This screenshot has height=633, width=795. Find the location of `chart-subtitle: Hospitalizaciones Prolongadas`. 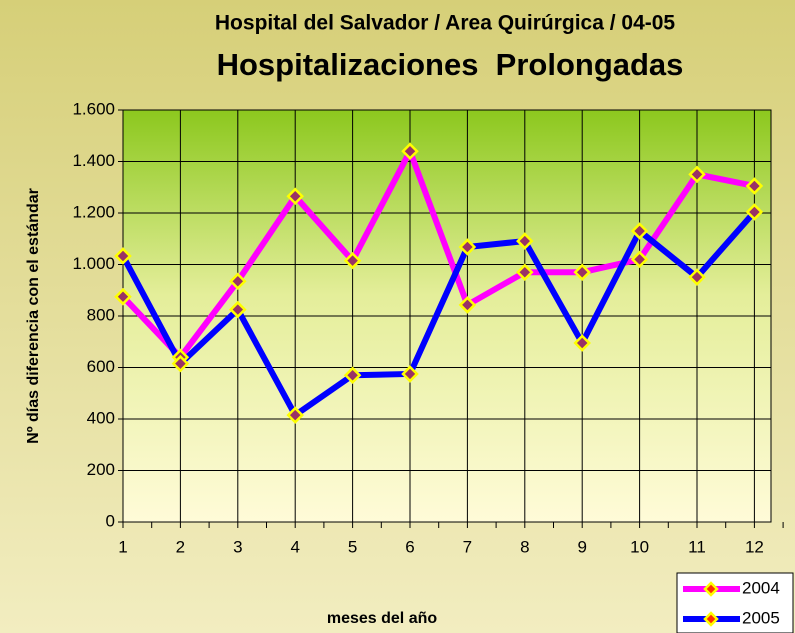

chart-subtitle: Hospitalizaciones Prolongadas is located at coordinates (450, 64).